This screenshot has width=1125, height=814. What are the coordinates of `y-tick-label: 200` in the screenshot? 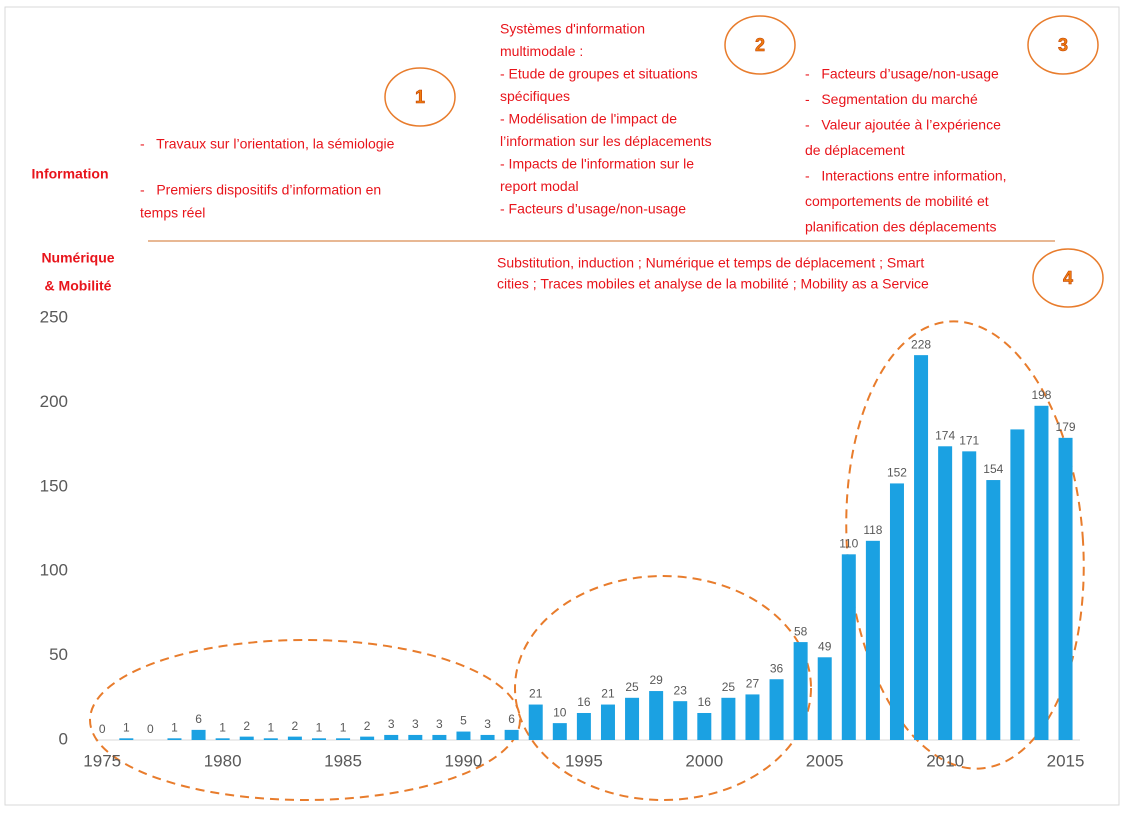 It's located at (54, 401).